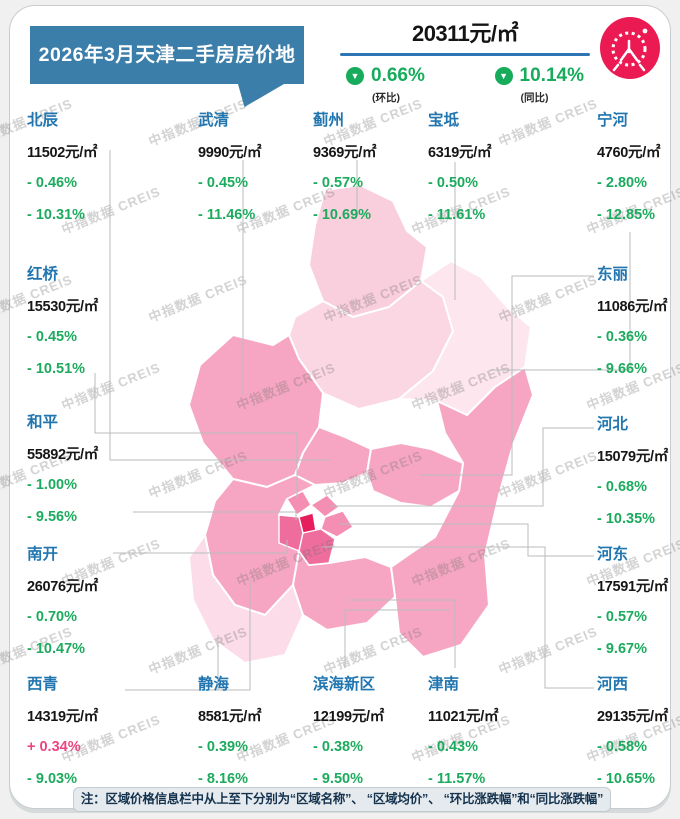 The width and height of the screenshot is (680, 819). I want to click on district-name: 红桥, so click(43, 274).